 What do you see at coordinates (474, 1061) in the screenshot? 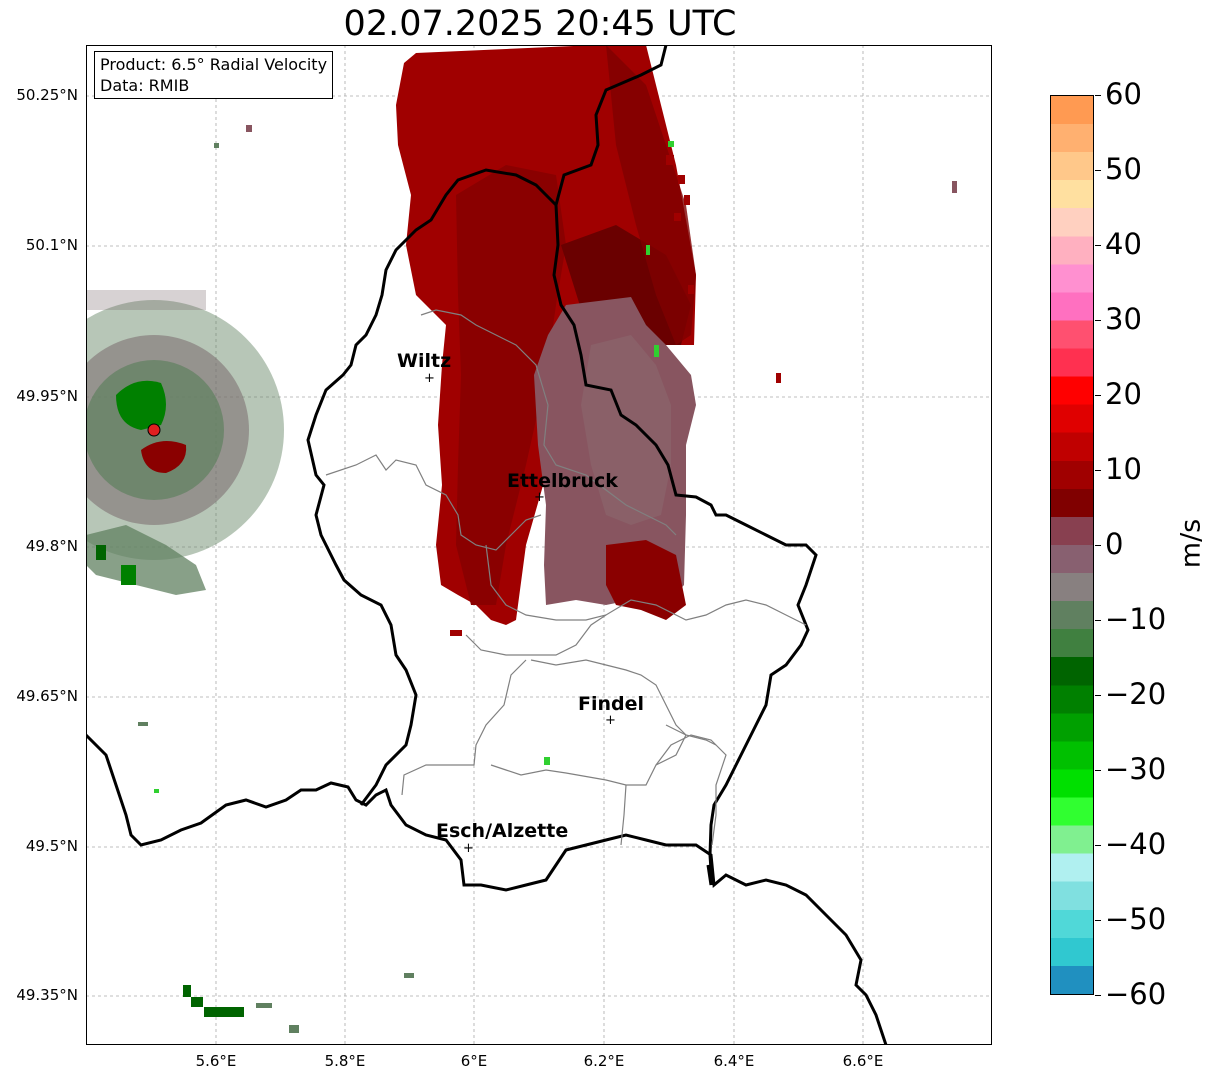
I see `lon-label: 6°E` at bounding box center [474, 1061].